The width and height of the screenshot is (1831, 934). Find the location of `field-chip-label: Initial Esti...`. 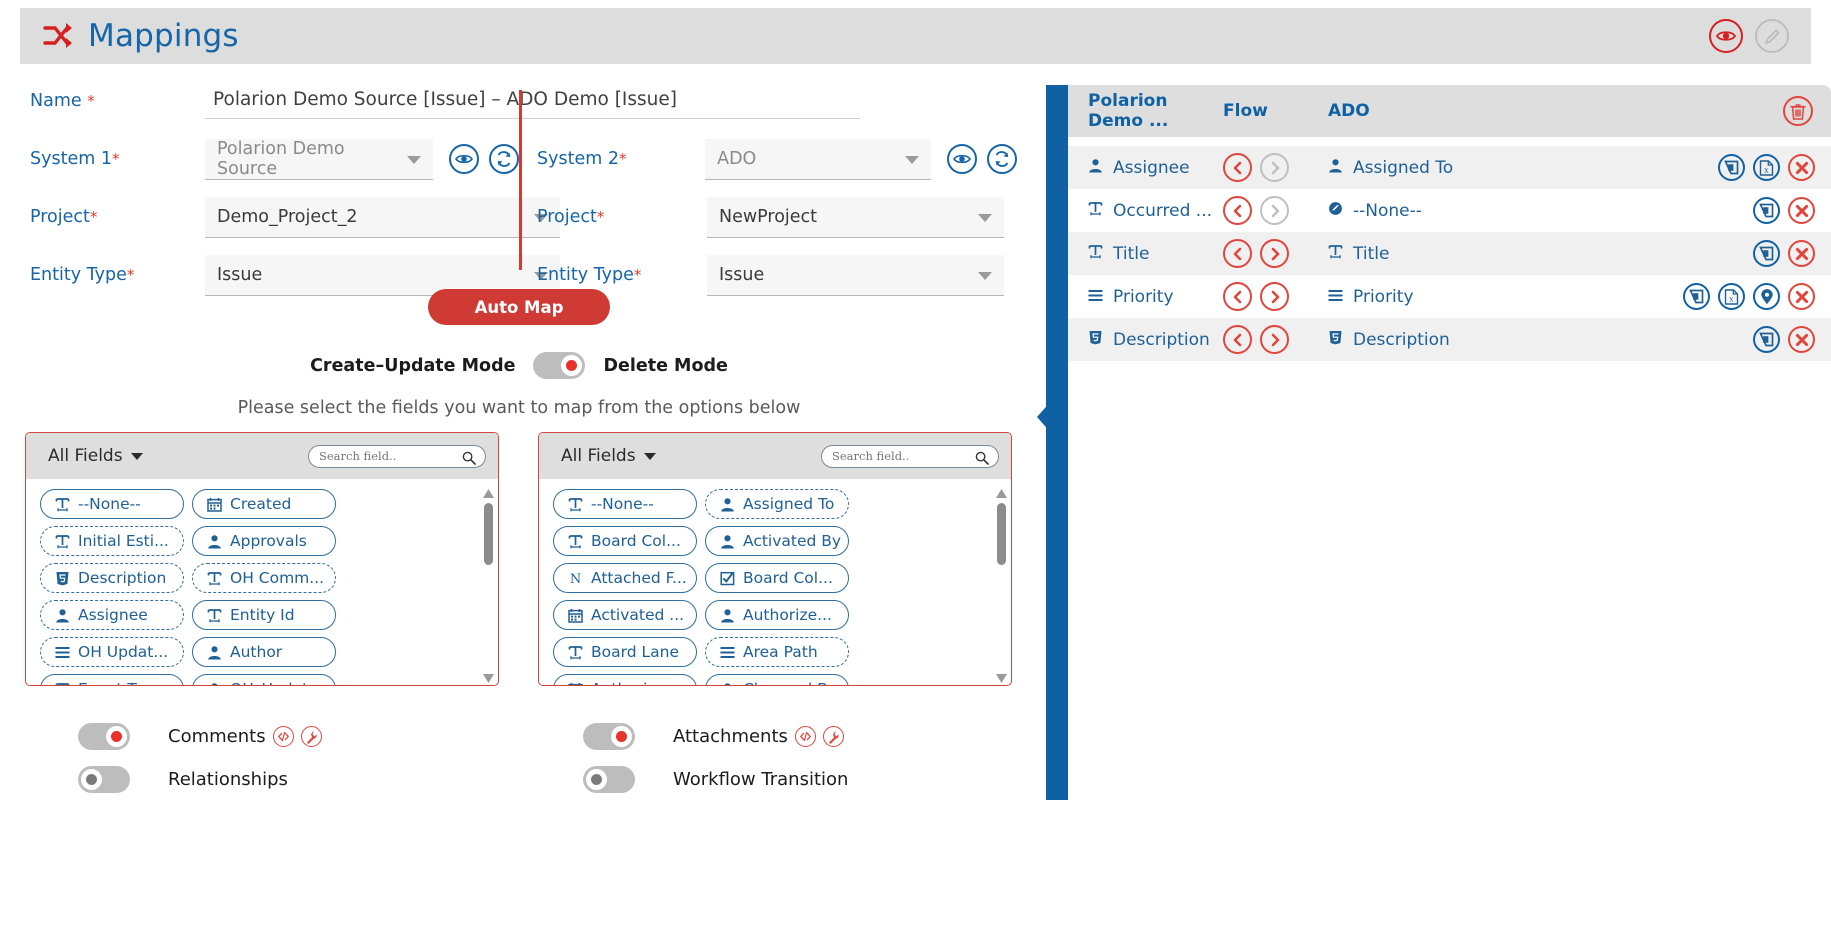

field-chip-label: Initial Esti... is located at coordinates (123, 541).